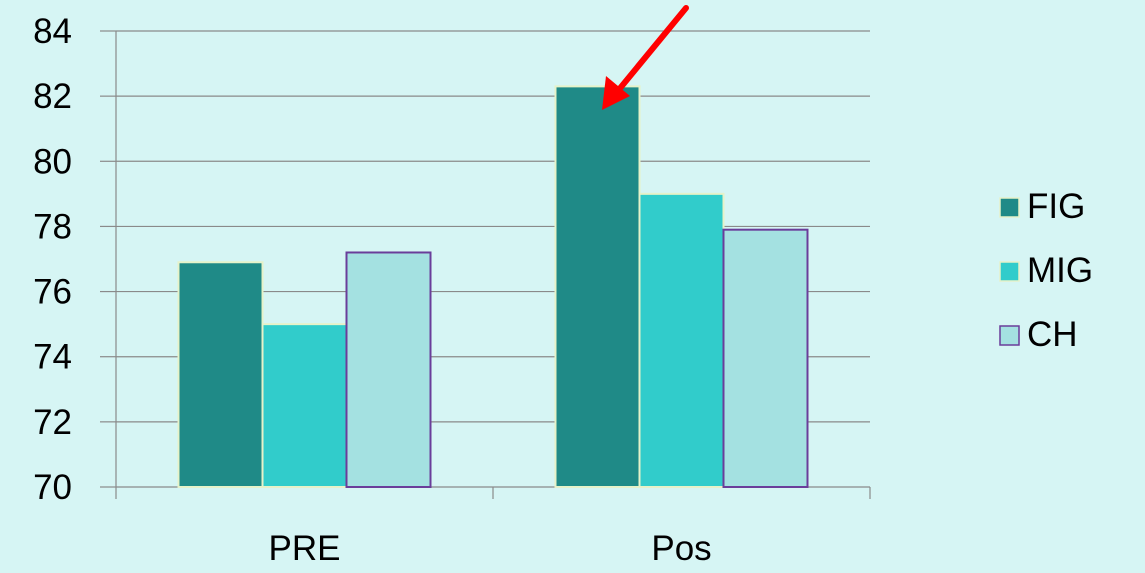 The image size is (1145, 573). I want to click on y-tick-label: 82, so click(52, 96).